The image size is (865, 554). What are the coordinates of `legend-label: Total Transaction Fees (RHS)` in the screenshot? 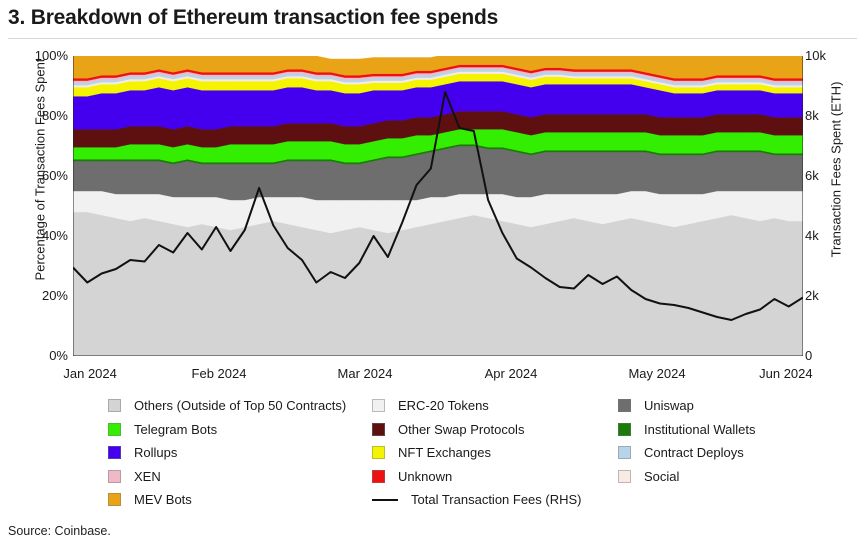 It's located at (496, 500).